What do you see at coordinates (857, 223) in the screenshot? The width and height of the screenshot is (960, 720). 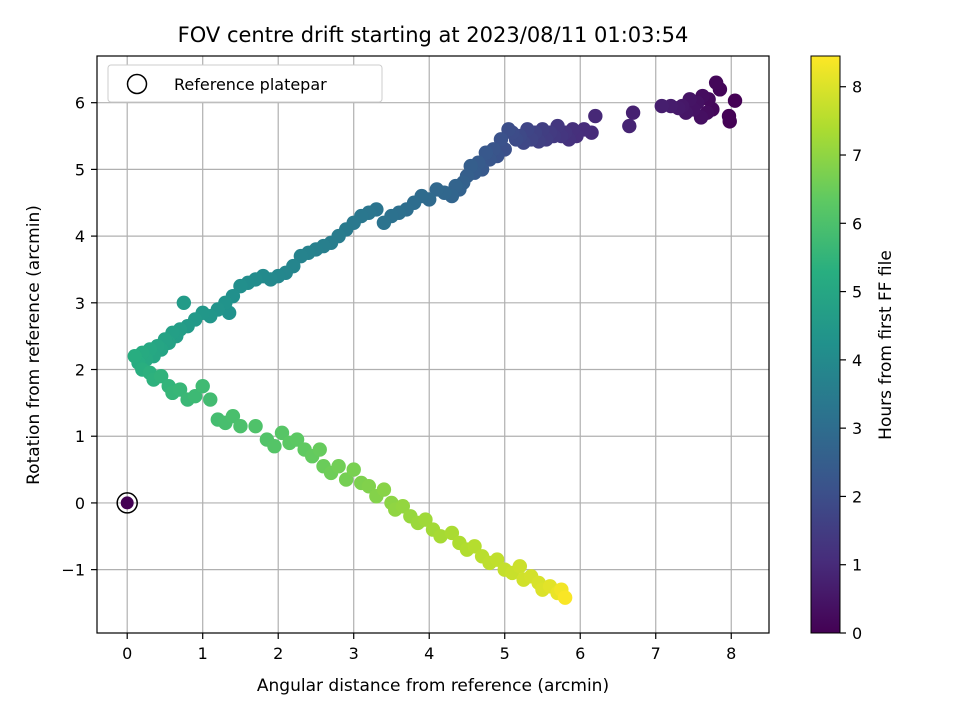 I see `colorbar-tick-label: 6` at bounding box center [857, 223].